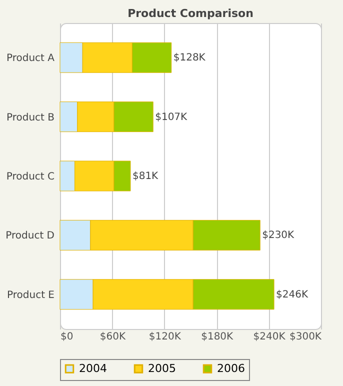  I want to click on x-tick-label: $240K, so click(269, 337).